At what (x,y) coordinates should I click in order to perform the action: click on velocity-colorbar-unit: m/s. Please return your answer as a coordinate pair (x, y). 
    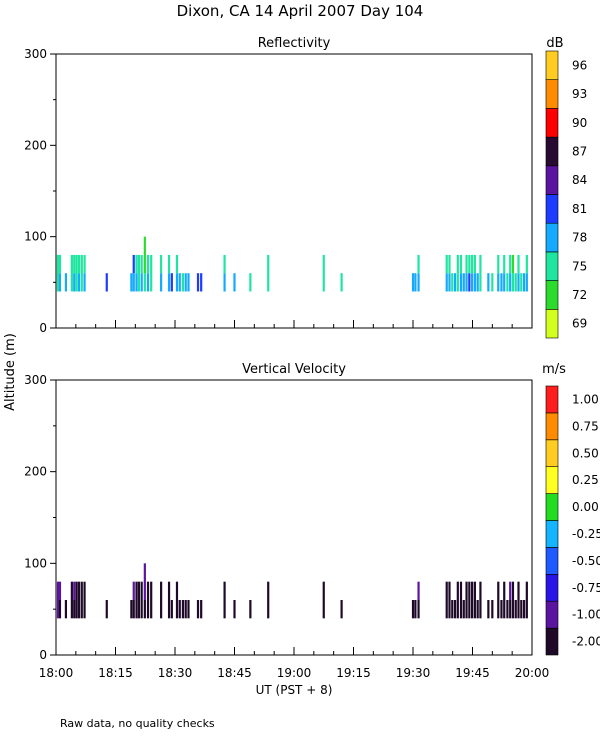
    Looking at the image, I should click on (554, 369).